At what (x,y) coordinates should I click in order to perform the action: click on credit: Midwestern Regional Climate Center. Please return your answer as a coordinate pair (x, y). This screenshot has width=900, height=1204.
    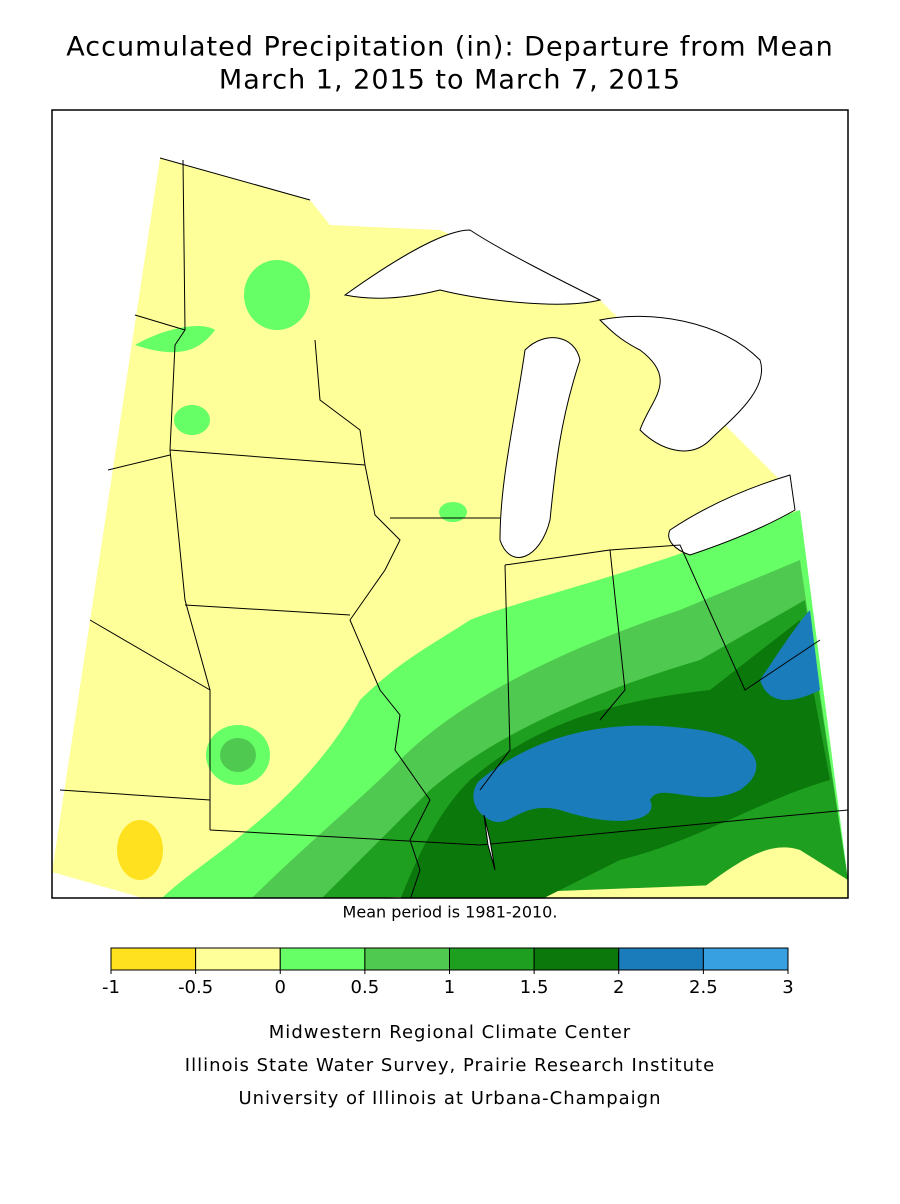
    Looking at the image, I should click on (450, 1032).